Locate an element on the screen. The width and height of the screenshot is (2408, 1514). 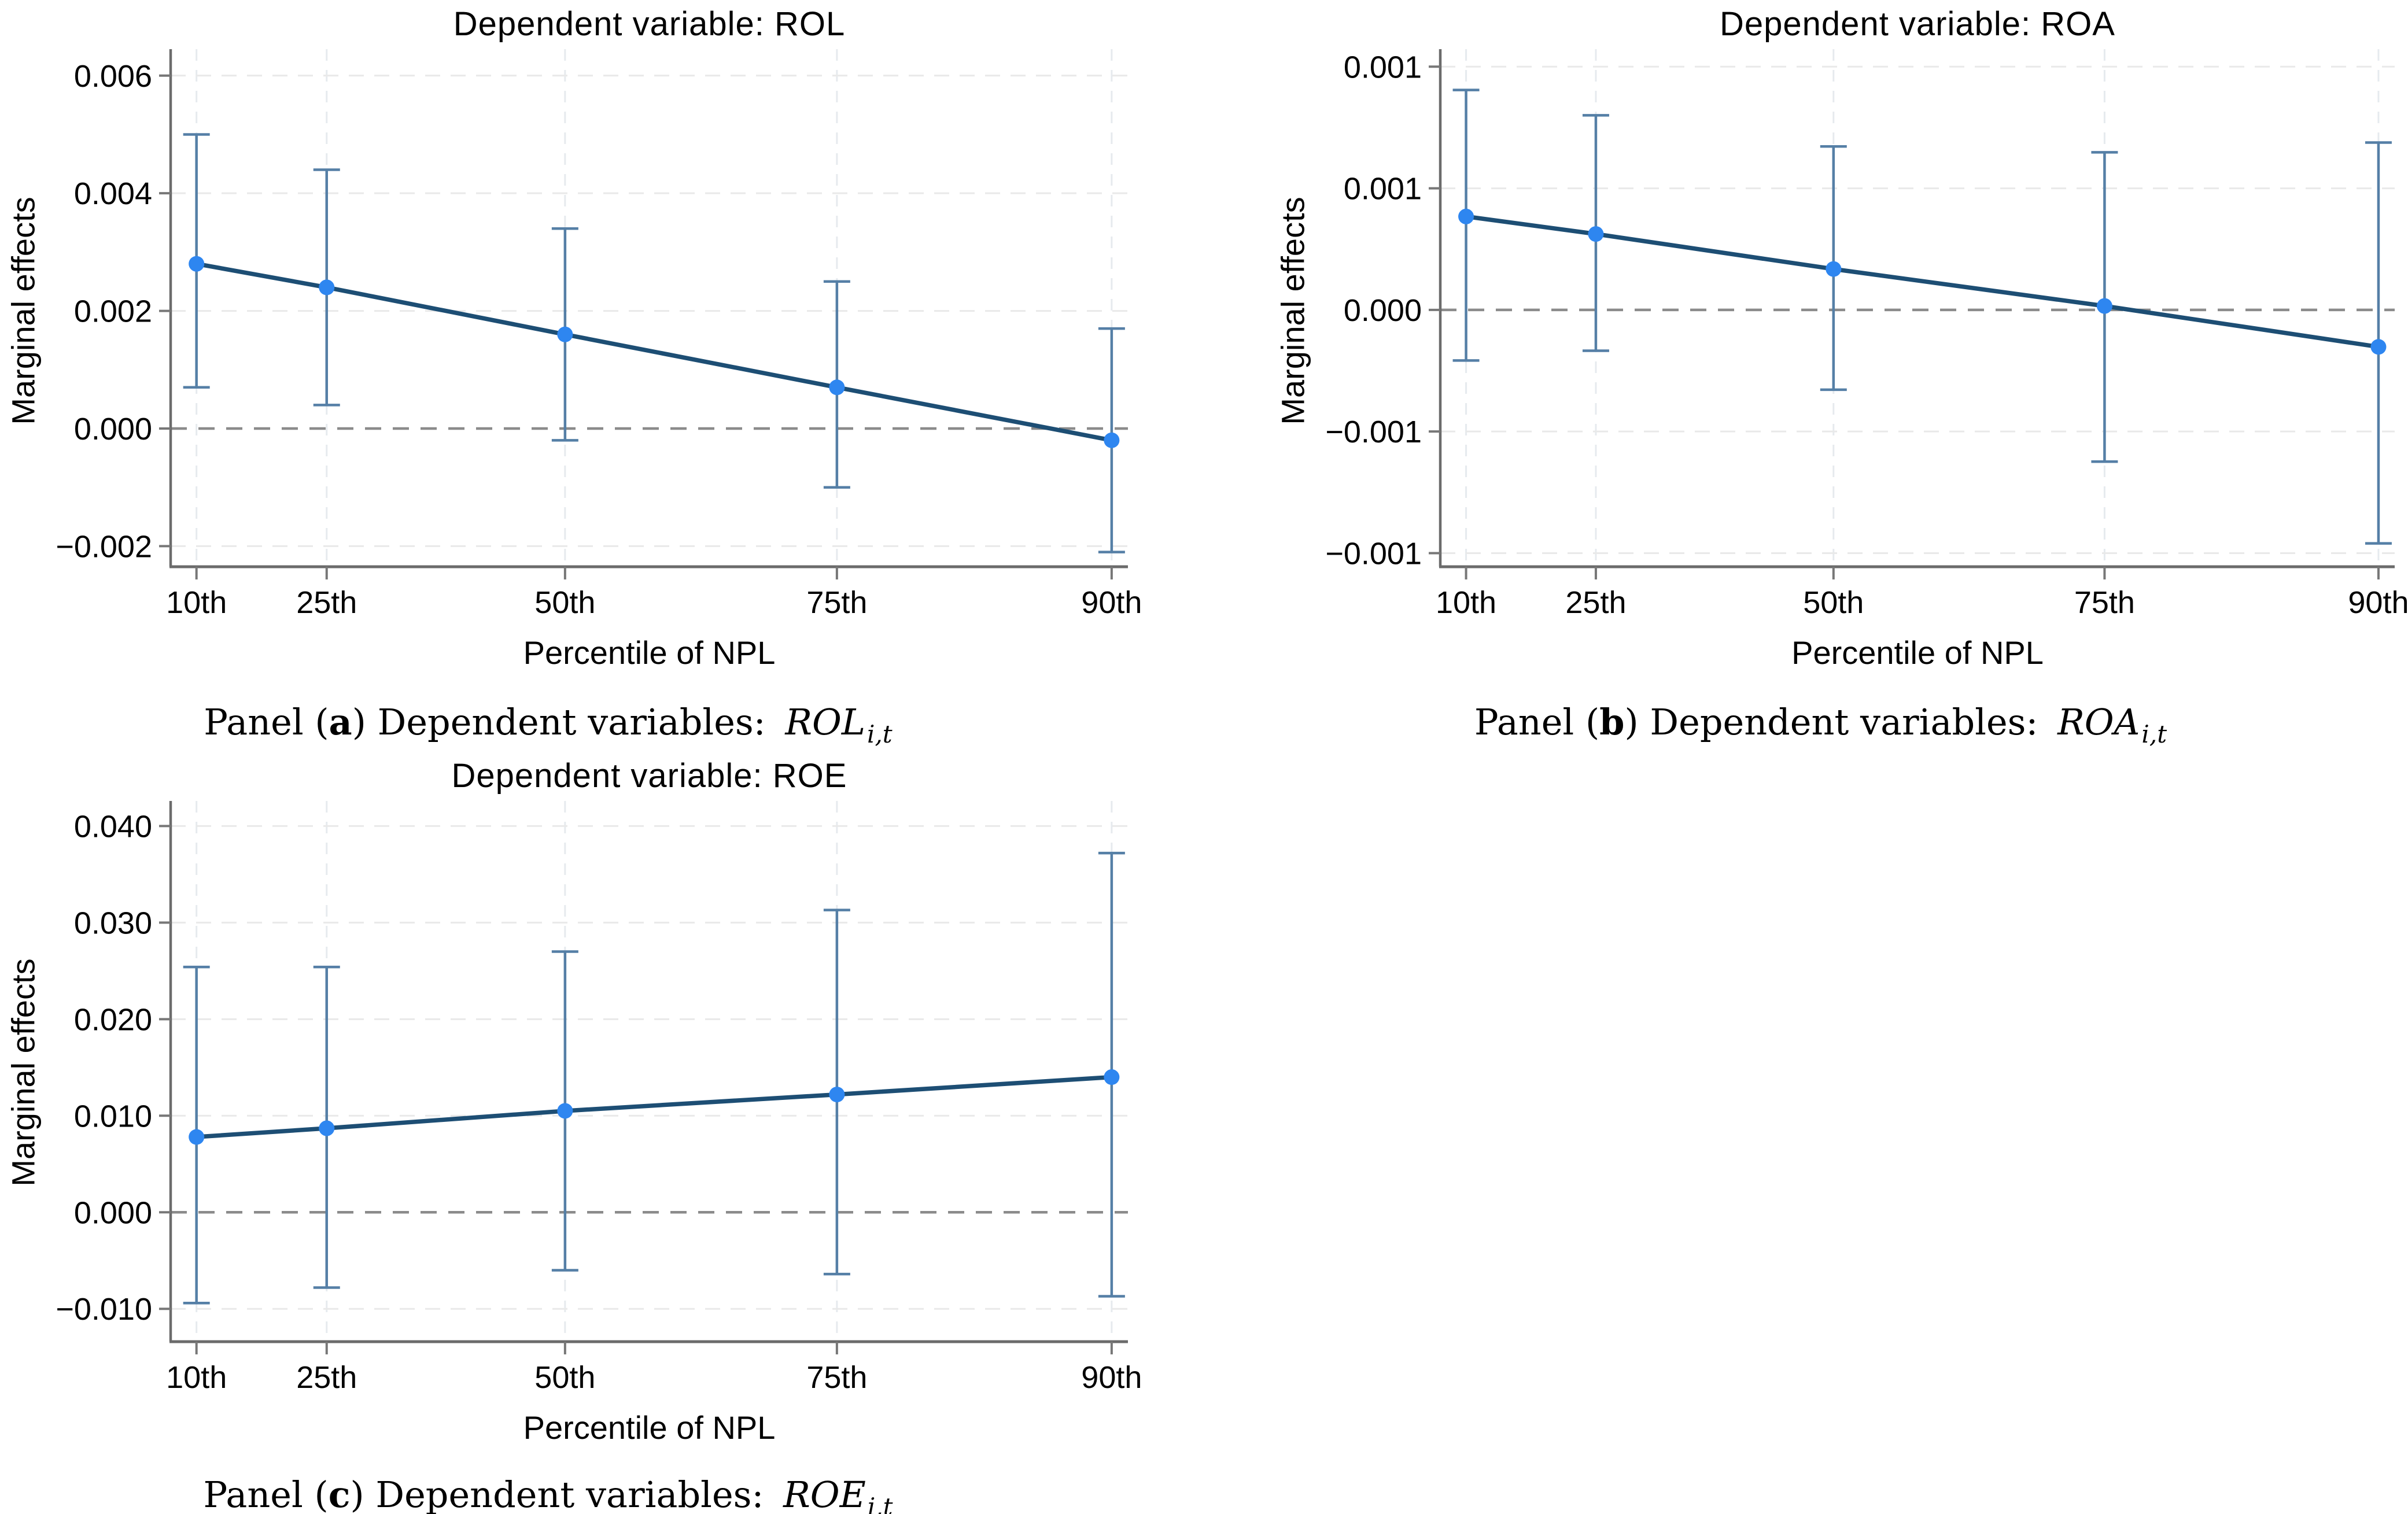
y-tick-label: 0.010 is located at coordinates (113, 1116).